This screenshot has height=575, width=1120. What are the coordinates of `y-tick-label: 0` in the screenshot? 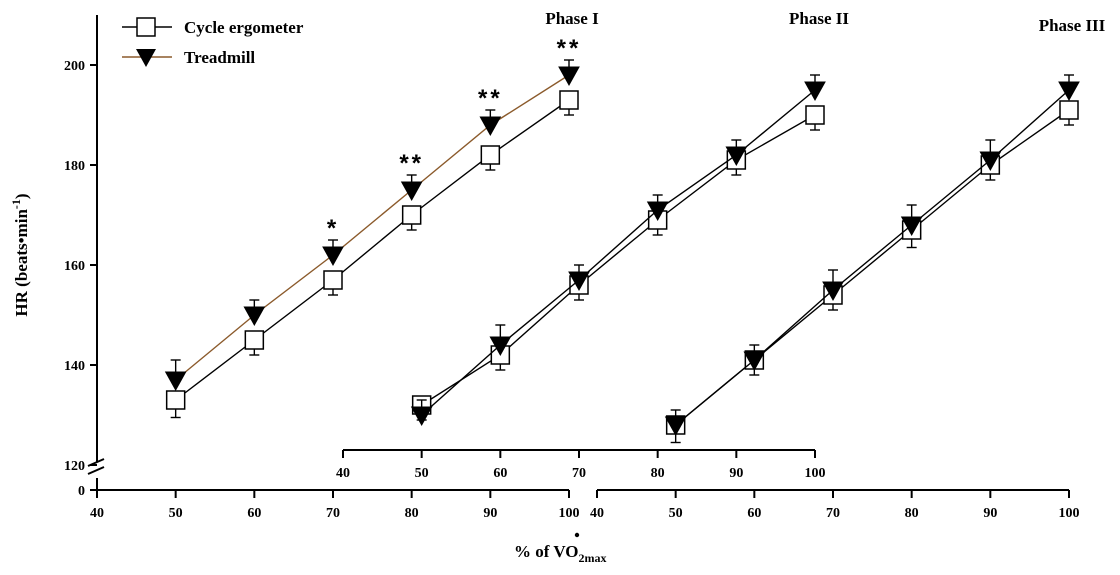 It's located at (81, 491).